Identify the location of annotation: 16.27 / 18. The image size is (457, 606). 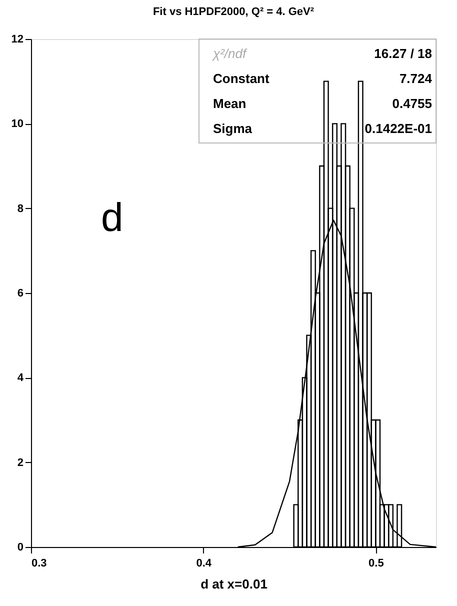
(403, 53).